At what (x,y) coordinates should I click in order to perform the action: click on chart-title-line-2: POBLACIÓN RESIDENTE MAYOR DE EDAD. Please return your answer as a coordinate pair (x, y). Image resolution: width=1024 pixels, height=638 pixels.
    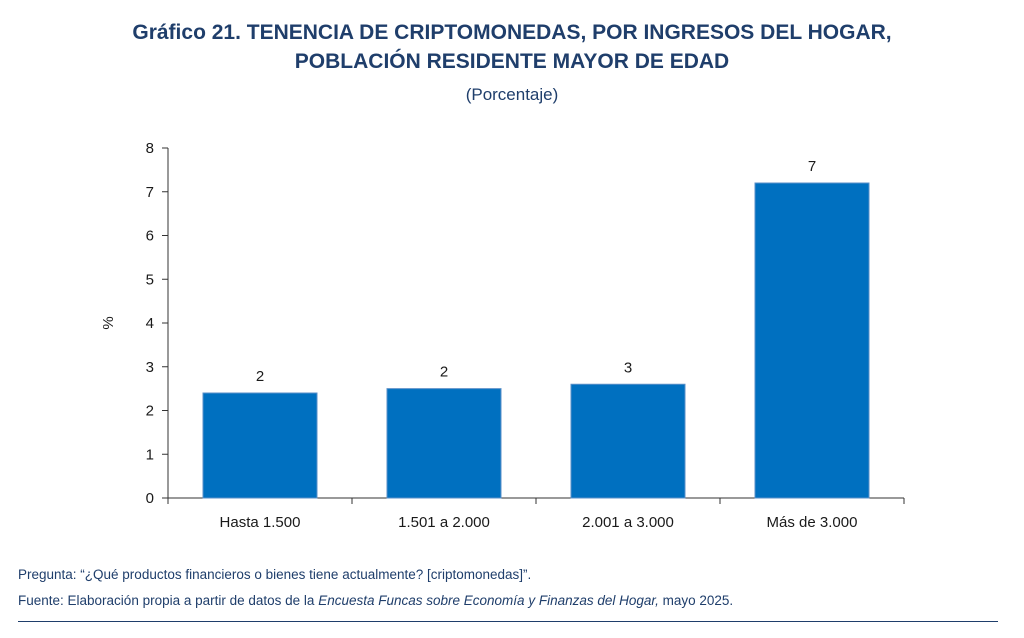
    Looking at the image, I should click on (512, 61).